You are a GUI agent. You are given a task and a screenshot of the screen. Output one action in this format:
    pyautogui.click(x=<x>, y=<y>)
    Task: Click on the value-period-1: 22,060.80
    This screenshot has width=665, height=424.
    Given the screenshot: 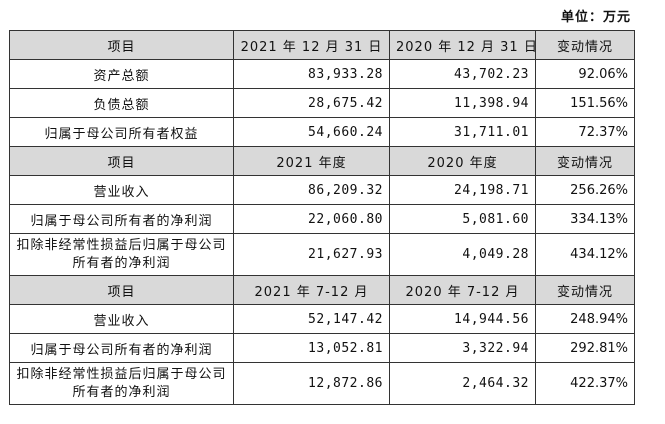 What is the action you would take?
    pyautogui.click(x=311, y=219)
    